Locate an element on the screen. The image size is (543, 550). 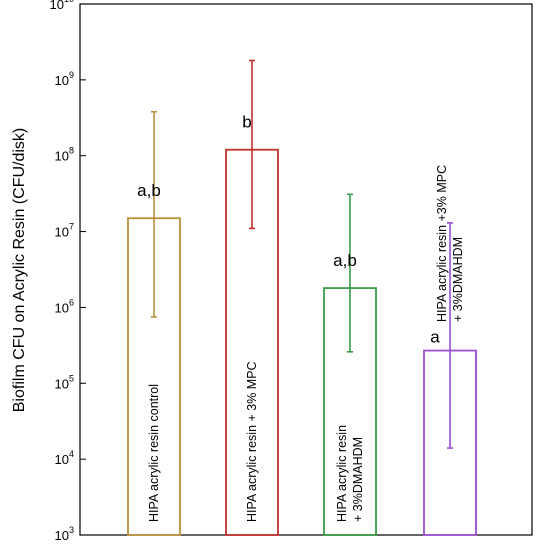
y-tick-label: 10⁸ is located at coordinates (64, 155).